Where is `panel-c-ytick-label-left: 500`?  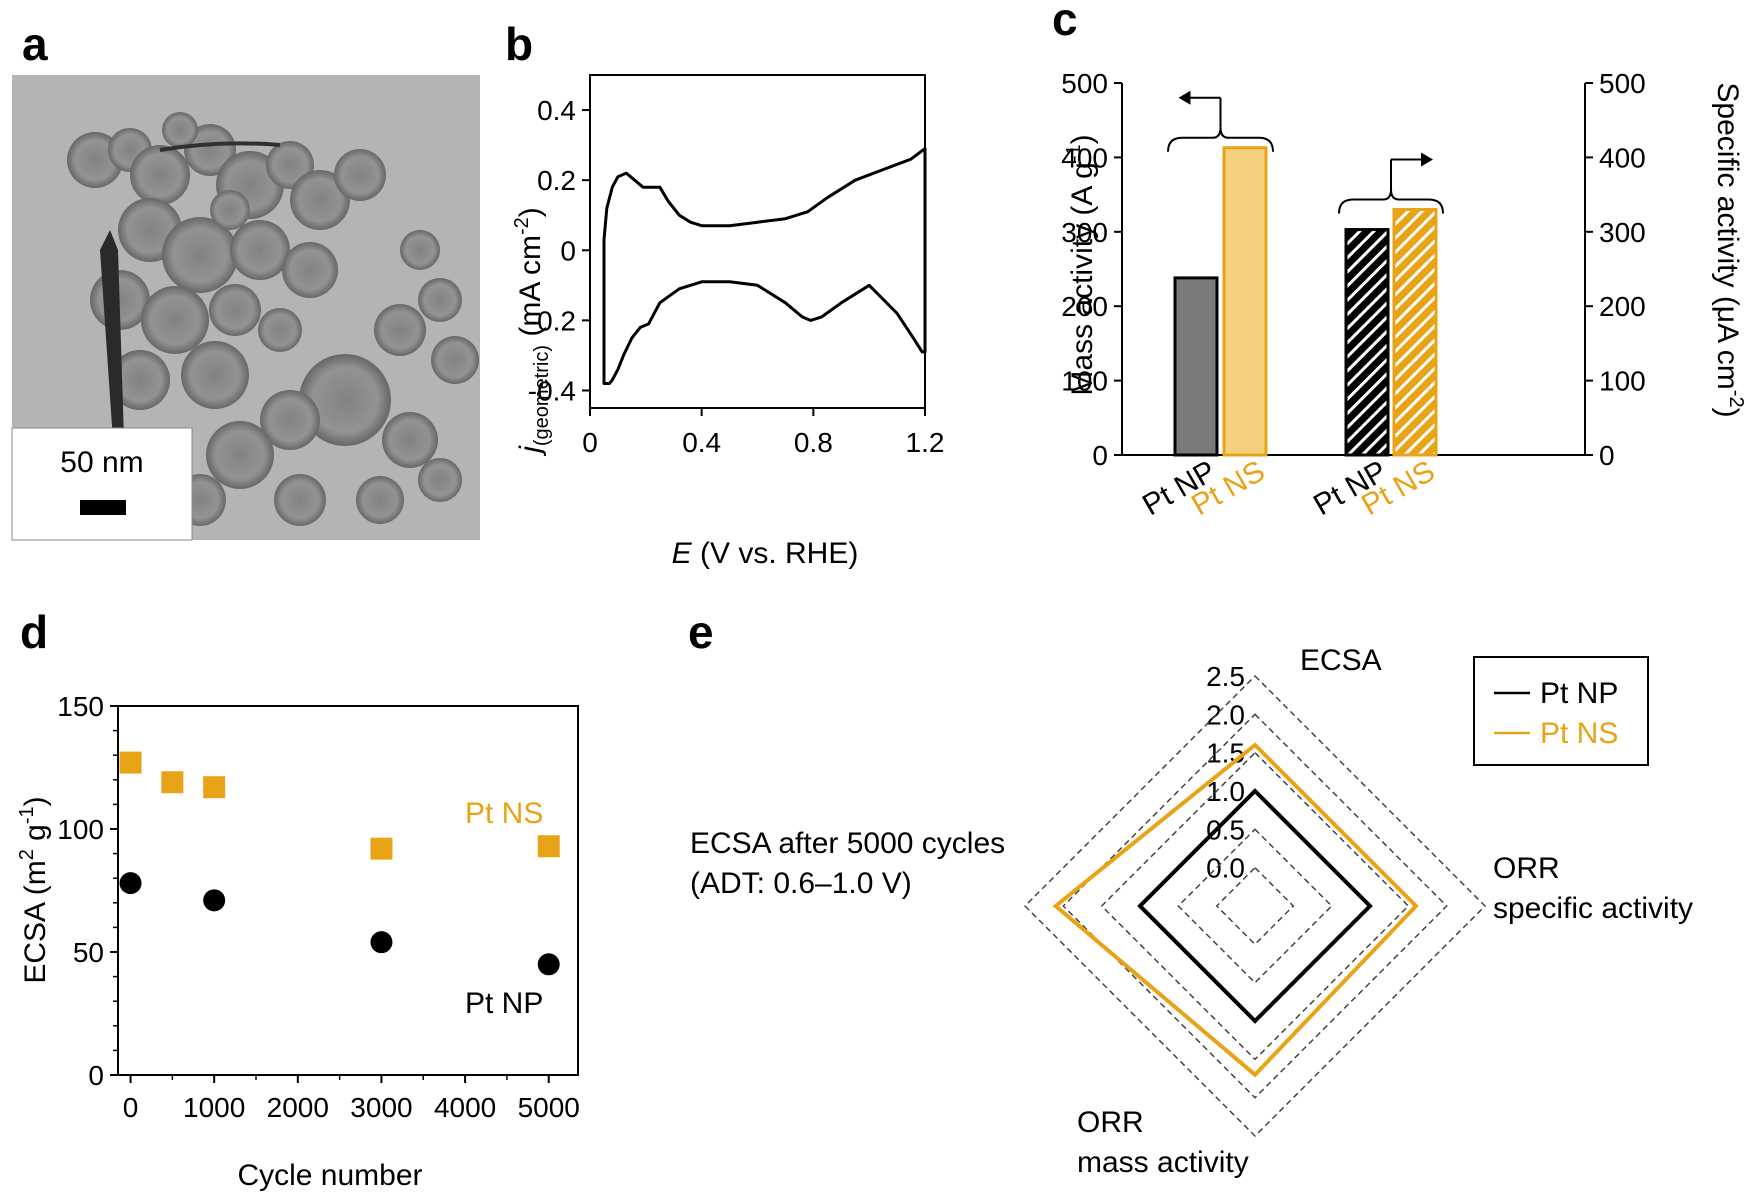 panel-c-ytick-label-left: 500 is located at coordinates (1084, 83).